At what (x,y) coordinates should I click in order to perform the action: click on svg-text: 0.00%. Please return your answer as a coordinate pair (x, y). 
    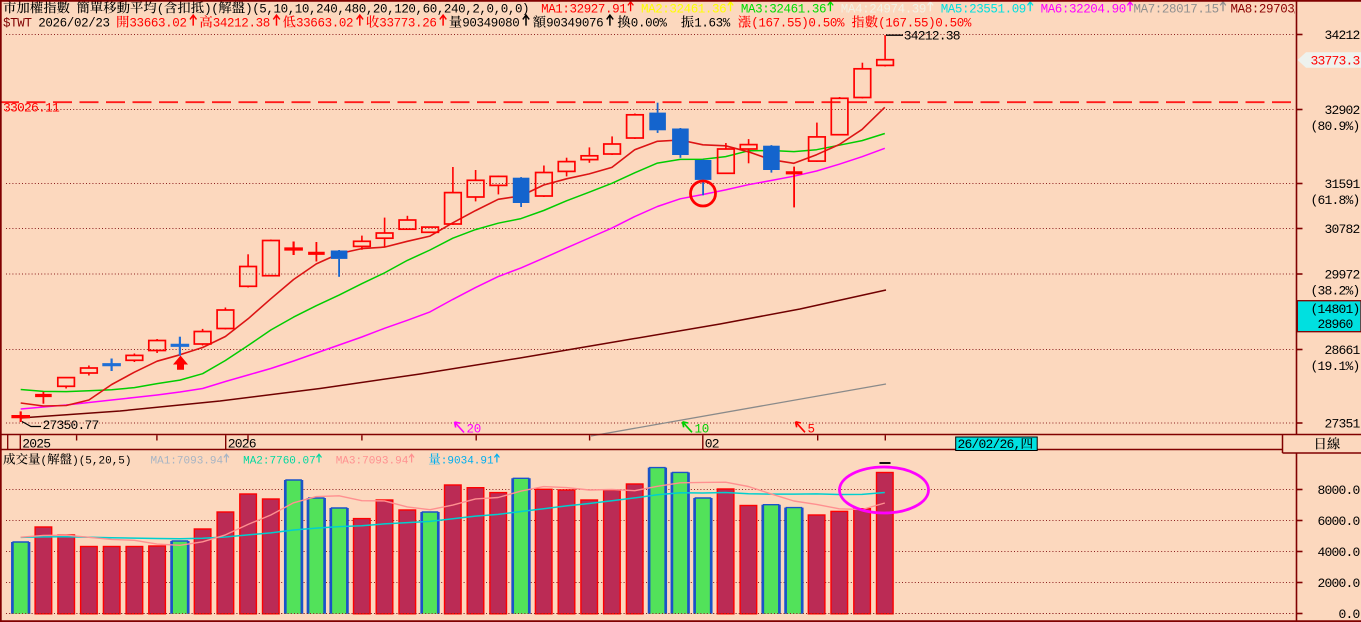
    Looking at the image, I should click on (649, 24).